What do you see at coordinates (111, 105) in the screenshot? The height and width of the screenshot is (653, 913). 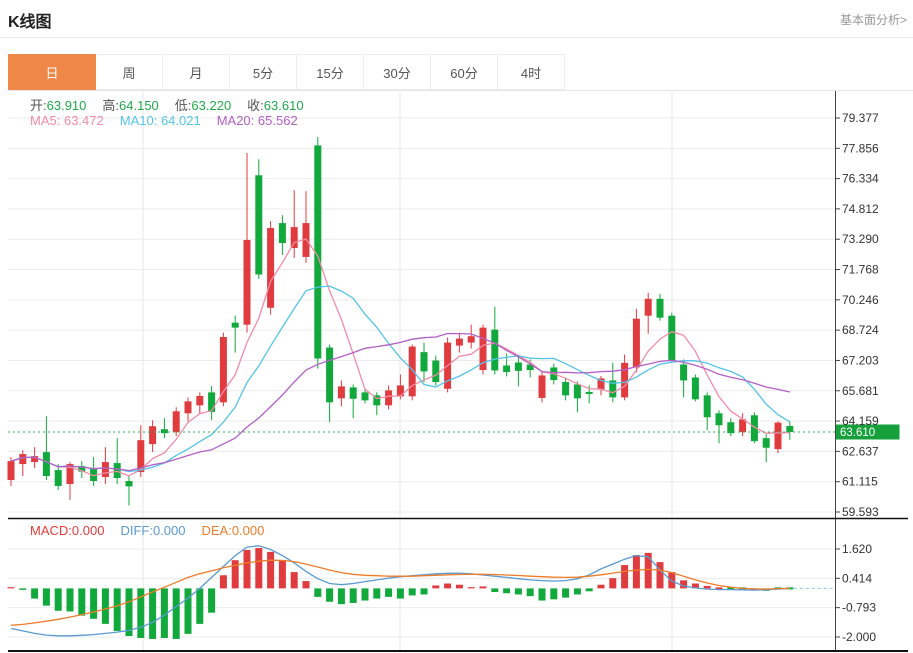 I see `high-label: 高:` at bounding box center [111, 105].